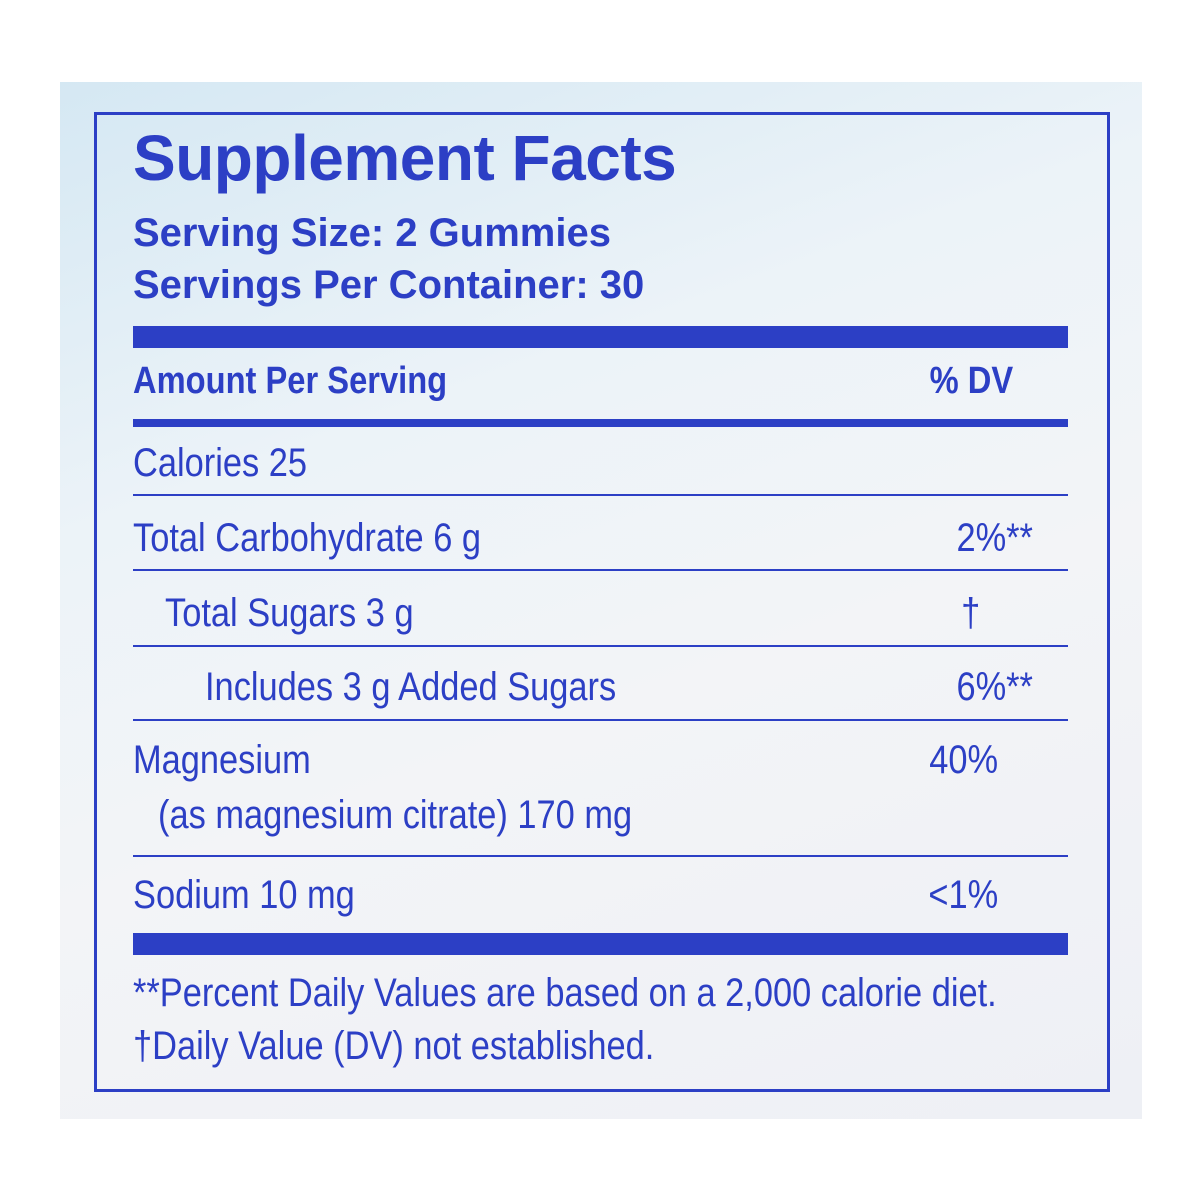 This screenshot has width=1200, height=1200. I want to click on header-rule, so click(600, 423).